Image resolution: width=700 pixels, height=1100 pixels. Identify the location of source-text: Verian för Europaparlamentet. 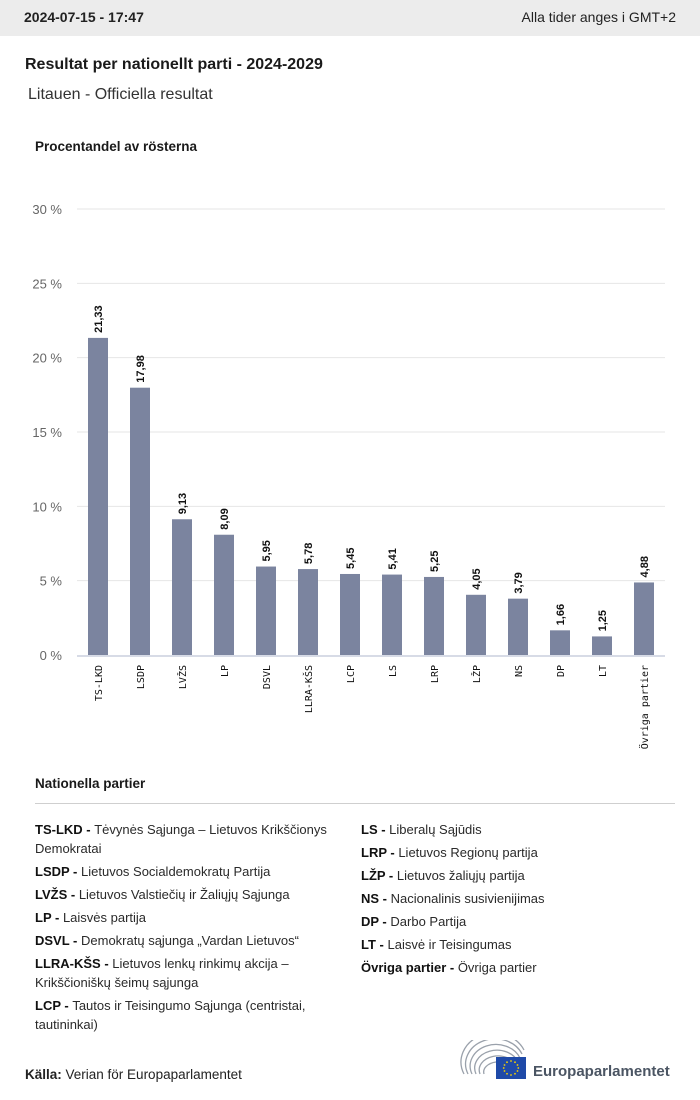
(151, 1074).